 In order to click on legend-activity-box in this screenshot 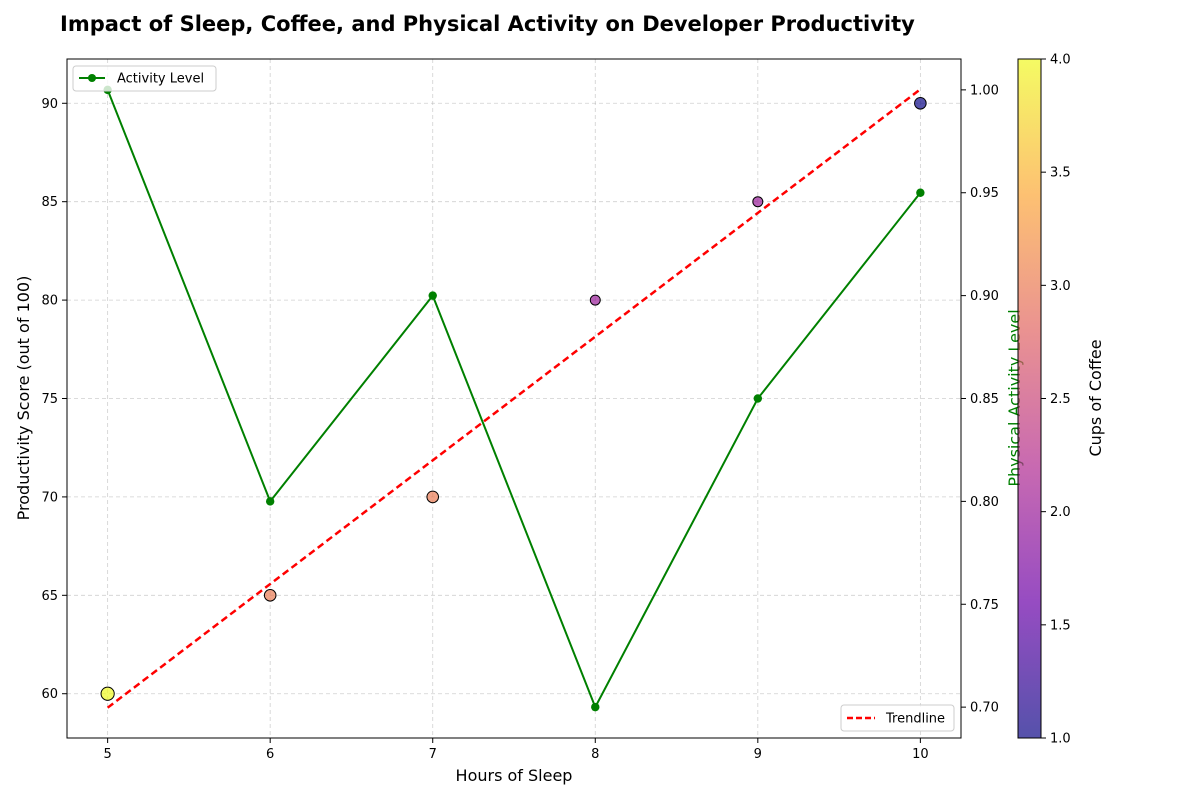, I will do `click(144, 78)`.